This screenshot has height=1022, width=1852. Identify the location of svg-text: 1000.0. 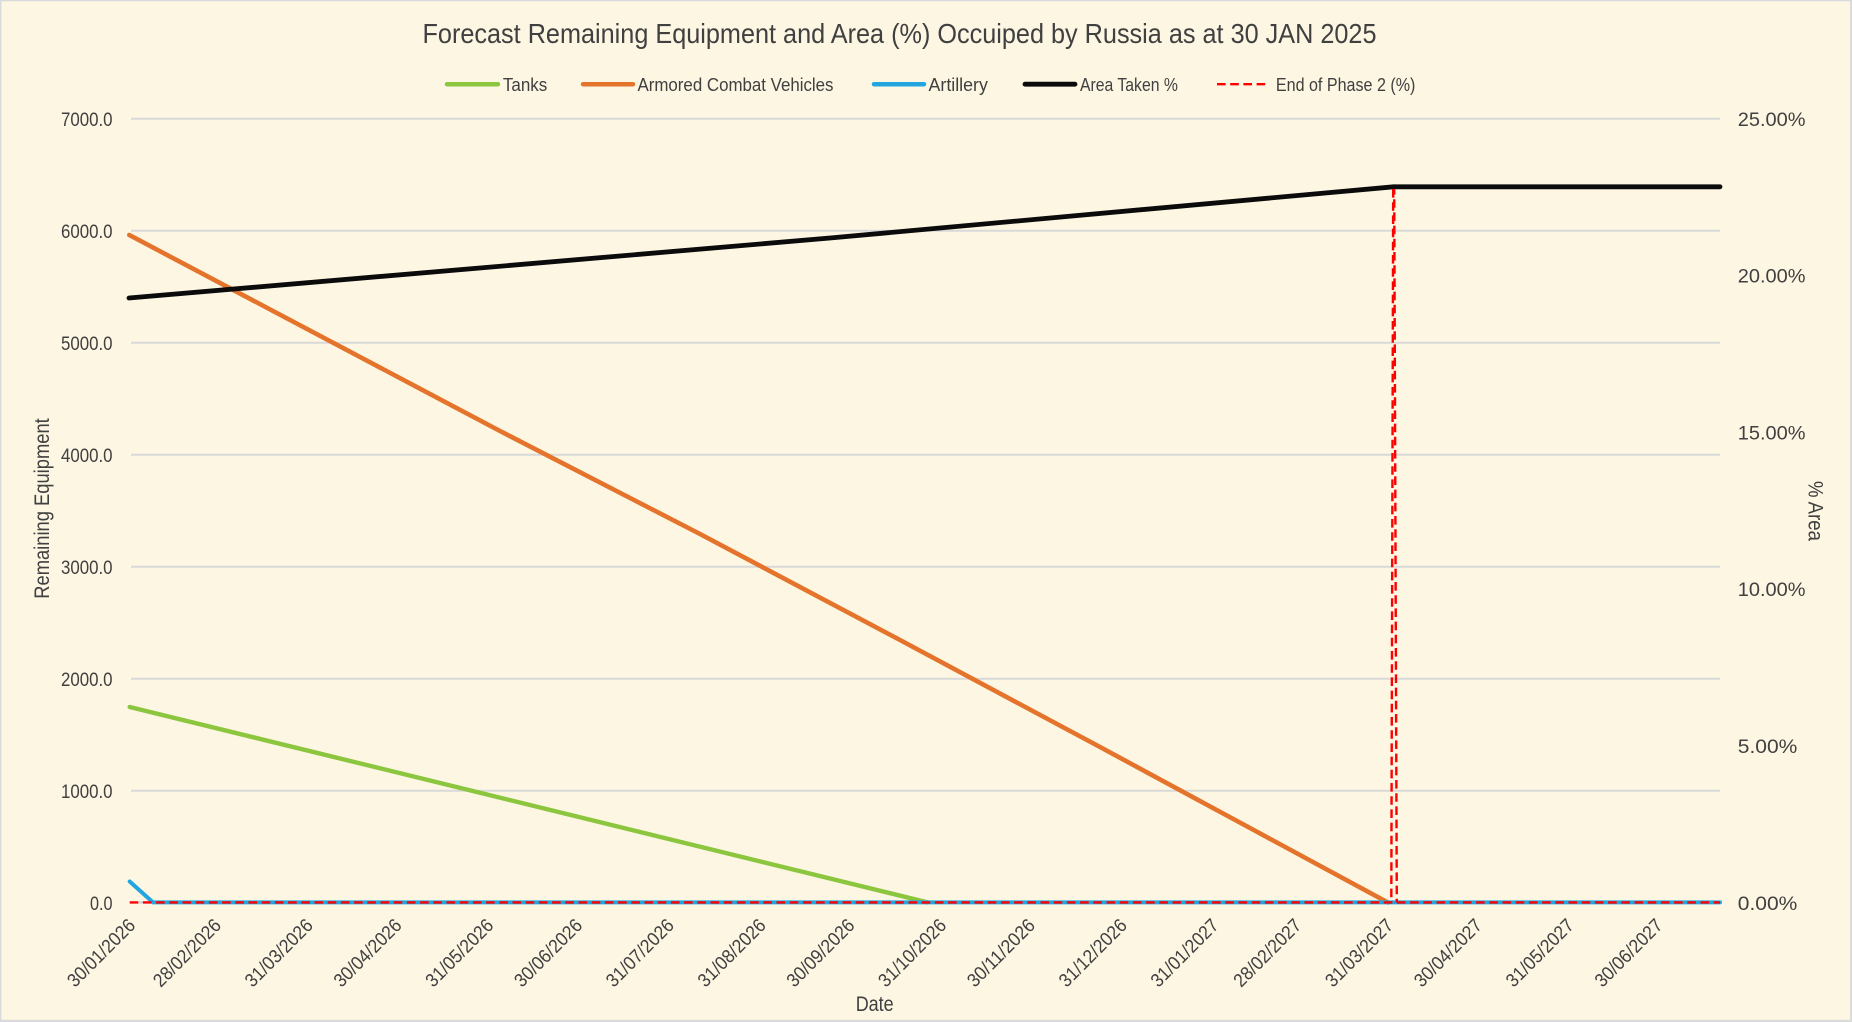
(87, 792).